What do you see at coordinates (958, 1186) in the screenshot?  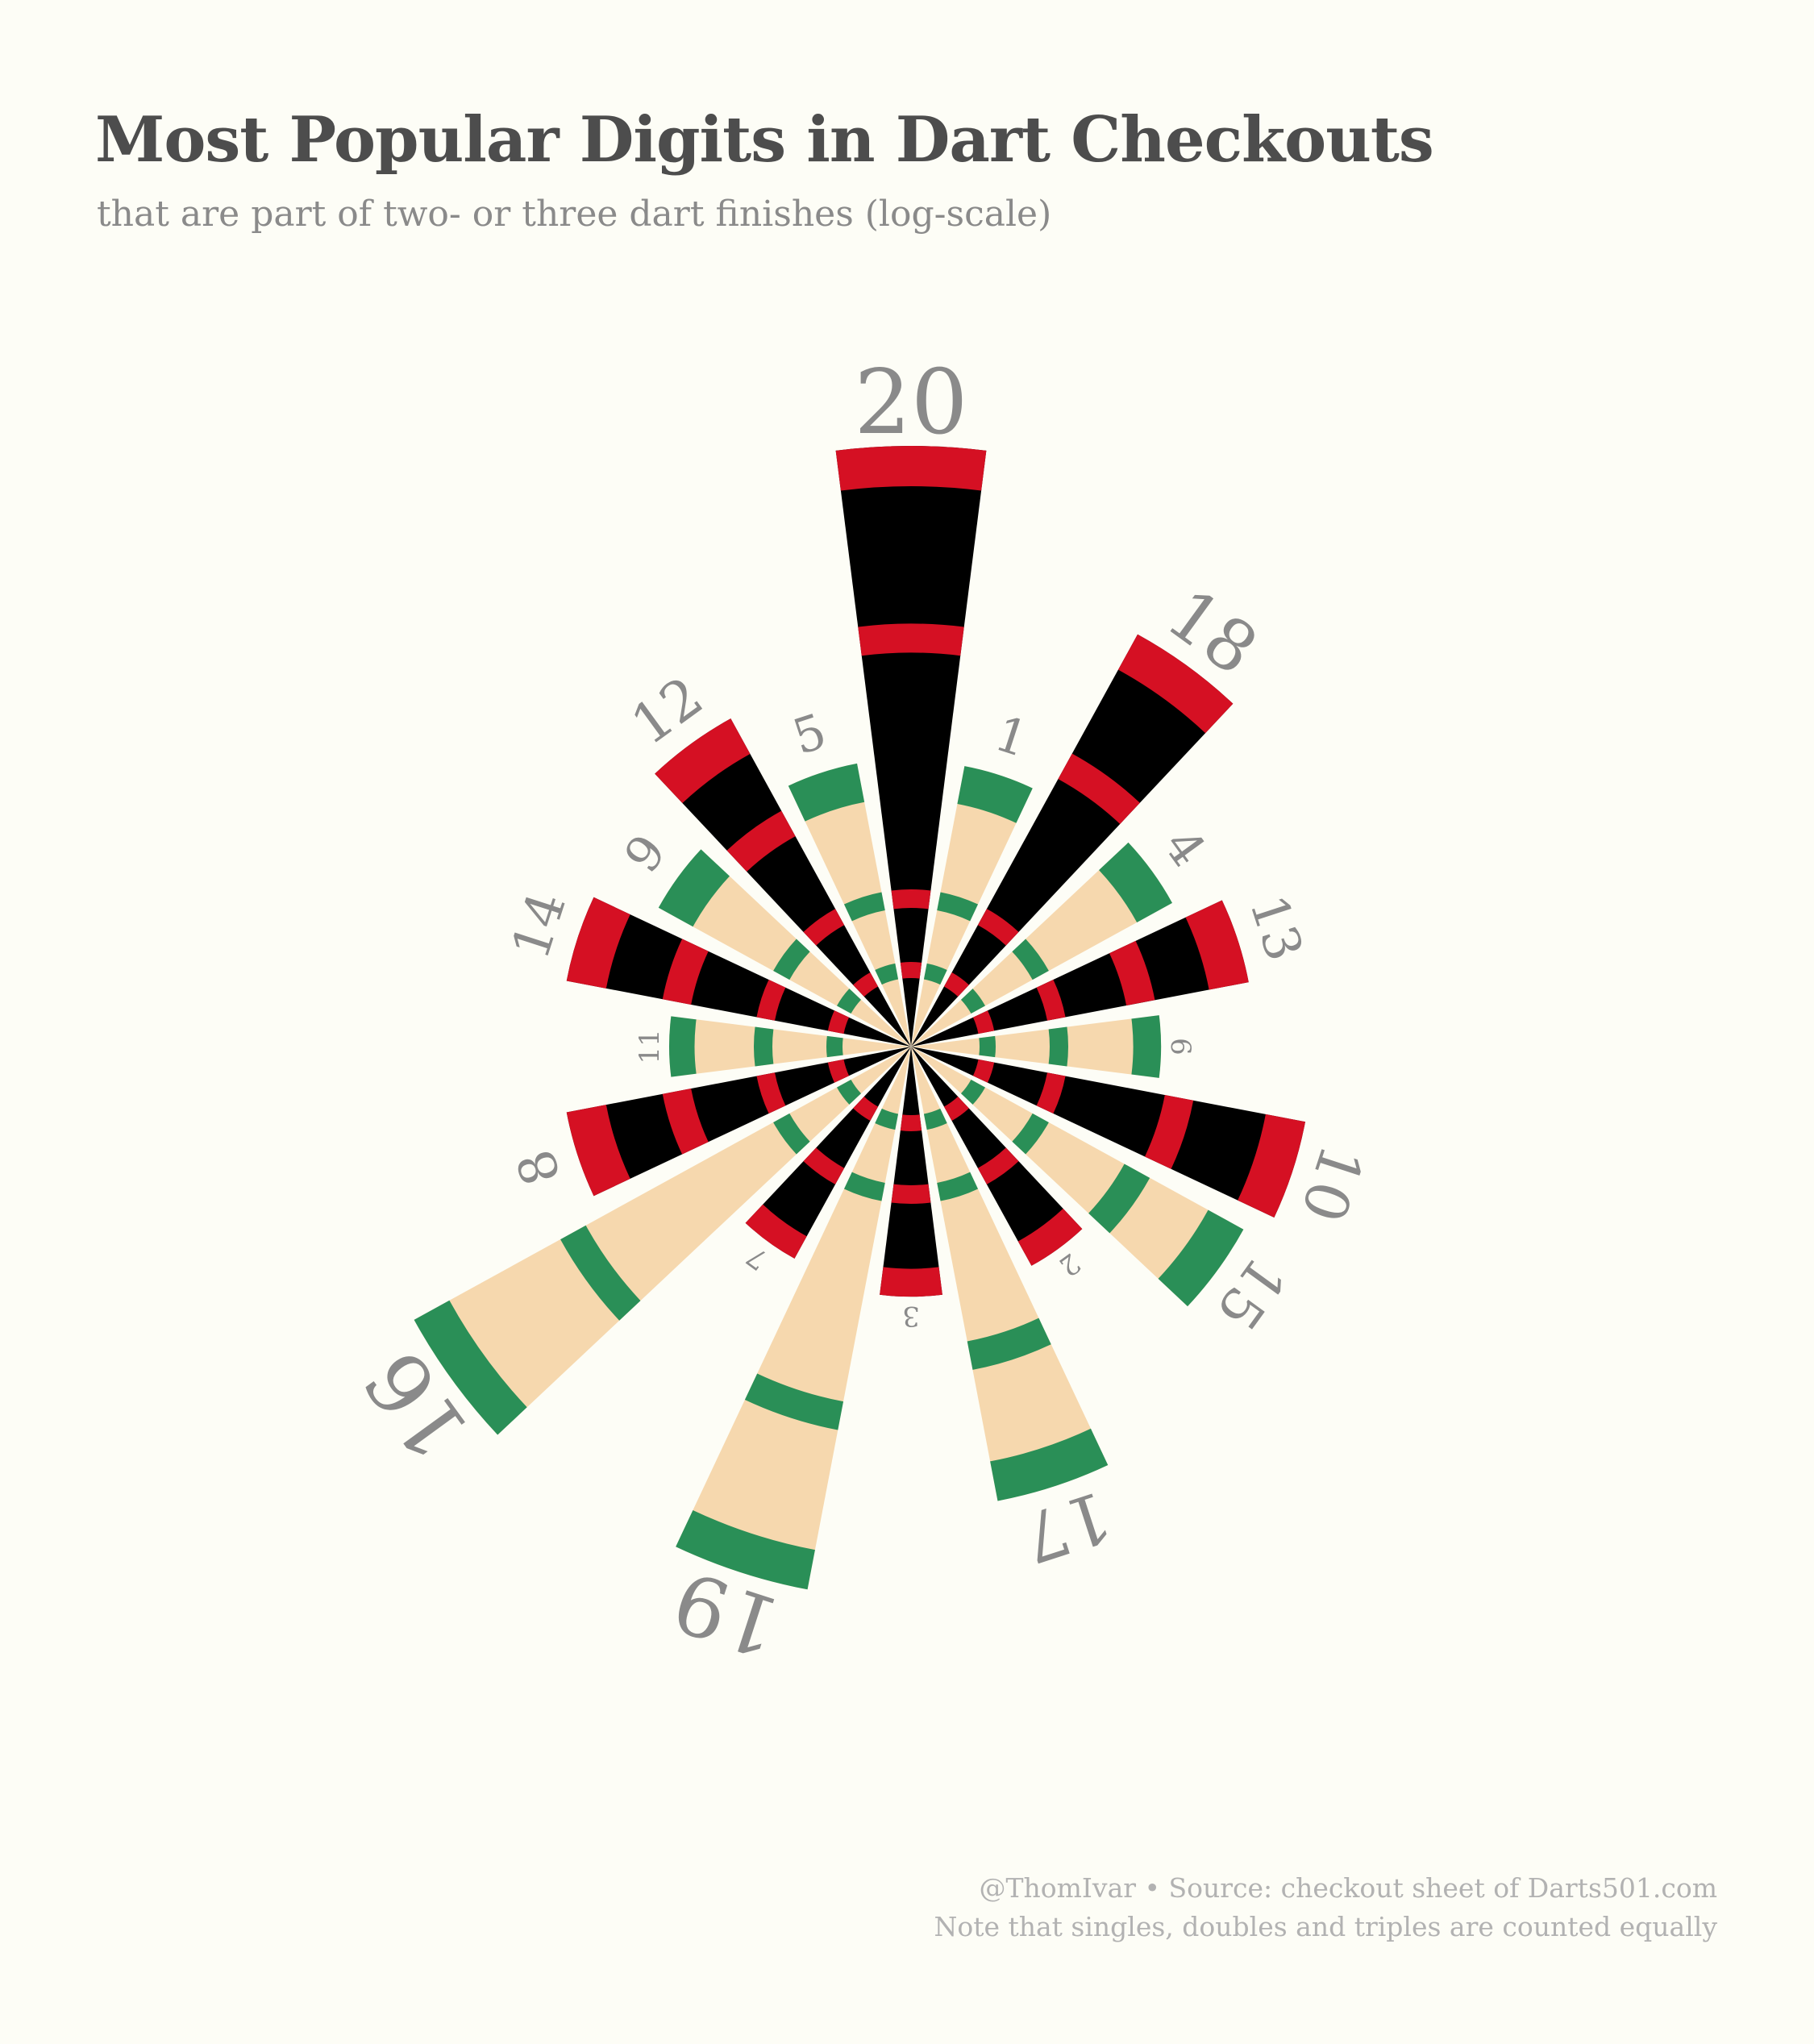 I see `segment-17-treble-ring` at bounding box center [958, 1186].